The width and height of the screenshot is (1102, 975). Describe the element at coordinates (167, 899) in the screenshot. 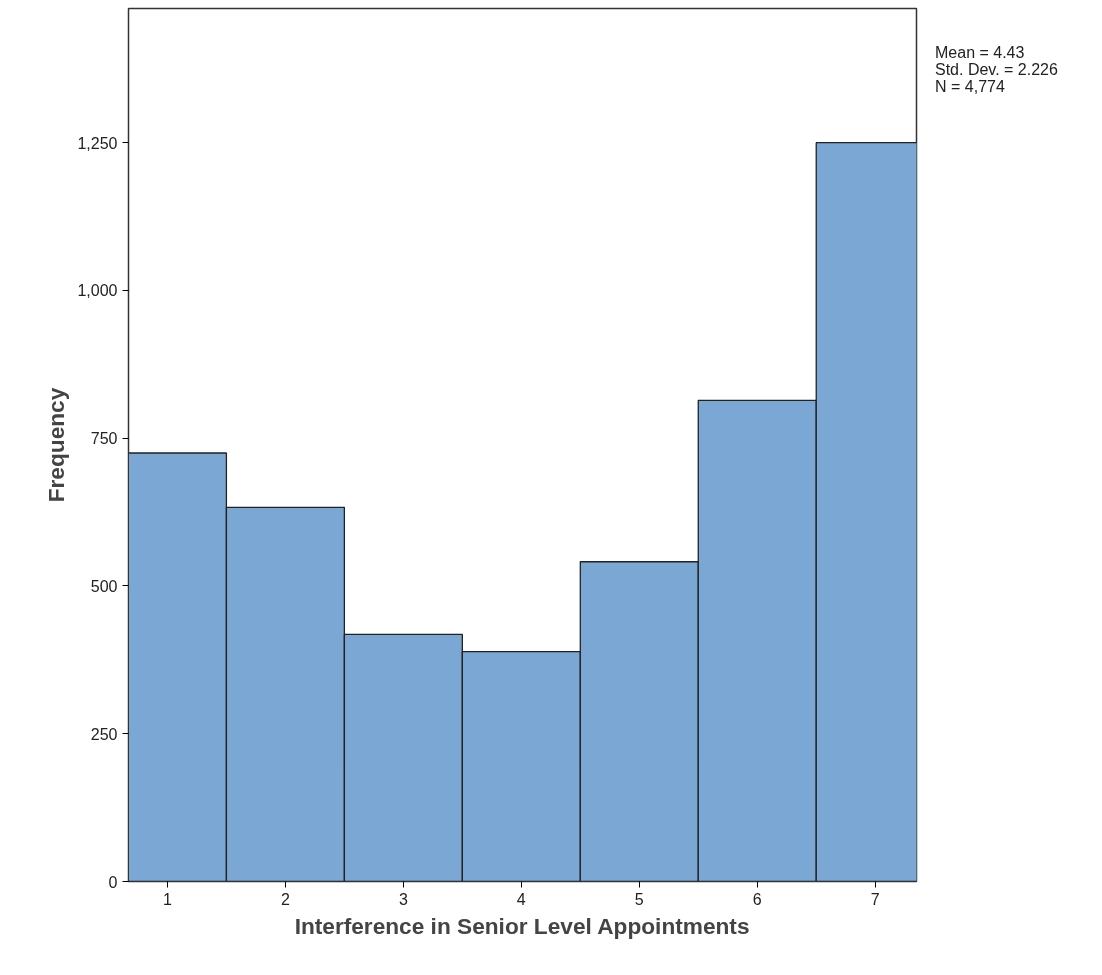

I see `x-tick-label: 1` at that location.